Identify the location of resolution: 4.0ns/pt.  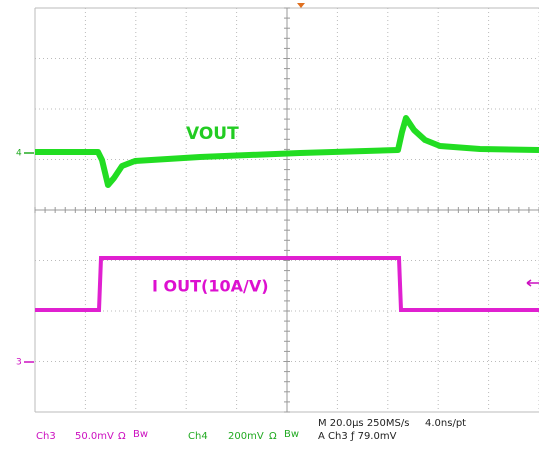
(445, 423).